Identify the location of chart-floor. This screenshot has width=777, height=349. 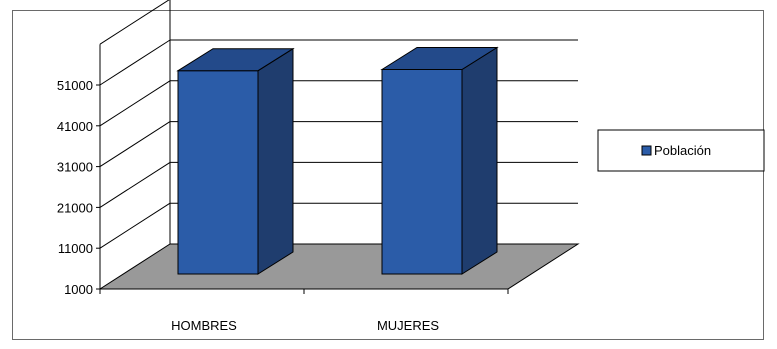
(339, 266).